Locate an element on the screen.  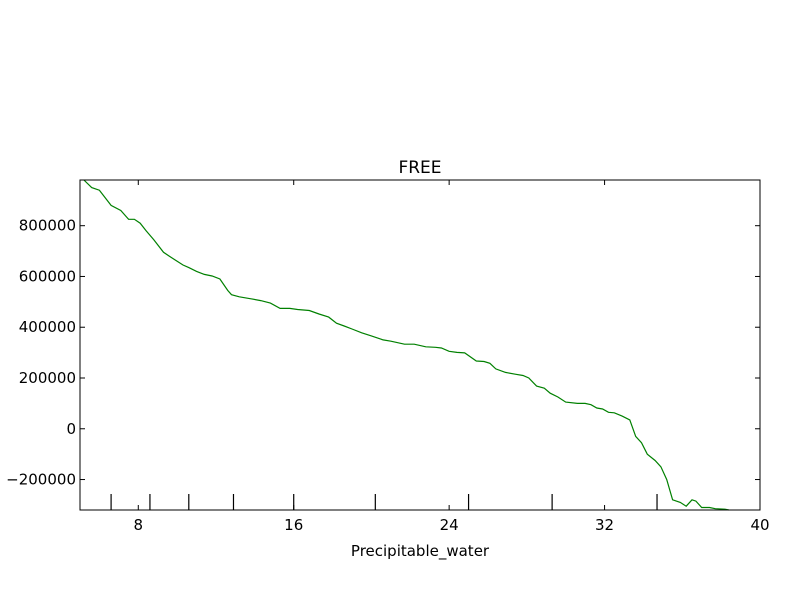
y-tick-label: 0 is located at coordinates (71, 429).